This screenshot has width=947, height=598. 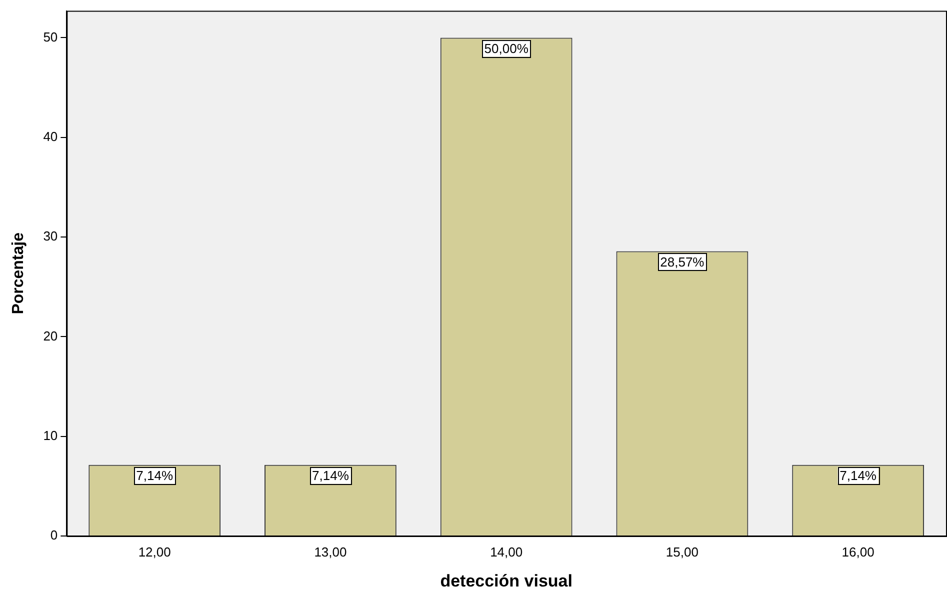 I want to click on x-tick-label: 16,00, so click(x=858, y=552).